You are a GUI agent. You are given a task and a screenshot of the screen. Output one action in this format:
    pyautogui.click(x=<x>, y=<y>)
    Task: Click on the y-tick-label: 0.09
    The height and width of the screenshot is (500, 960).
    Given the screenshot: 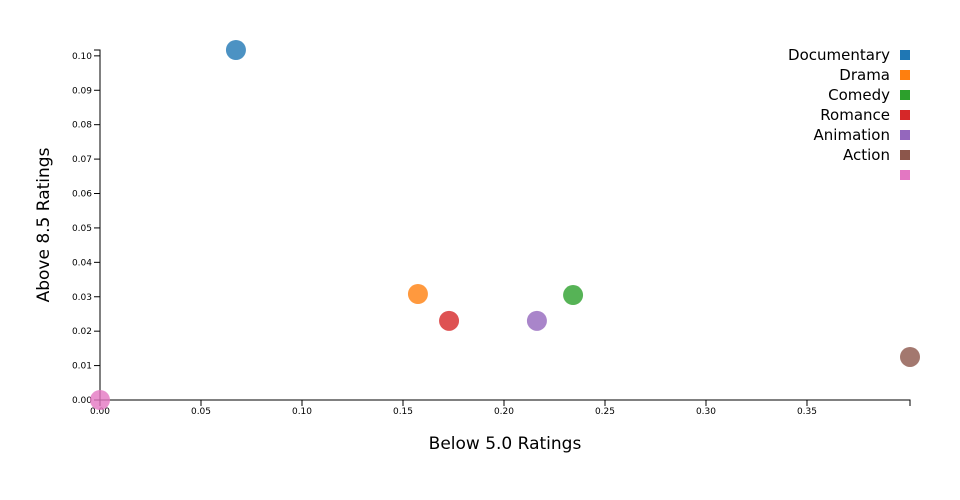 What is the action you would take?
    pyautogui.click(x=82, y=91)
    